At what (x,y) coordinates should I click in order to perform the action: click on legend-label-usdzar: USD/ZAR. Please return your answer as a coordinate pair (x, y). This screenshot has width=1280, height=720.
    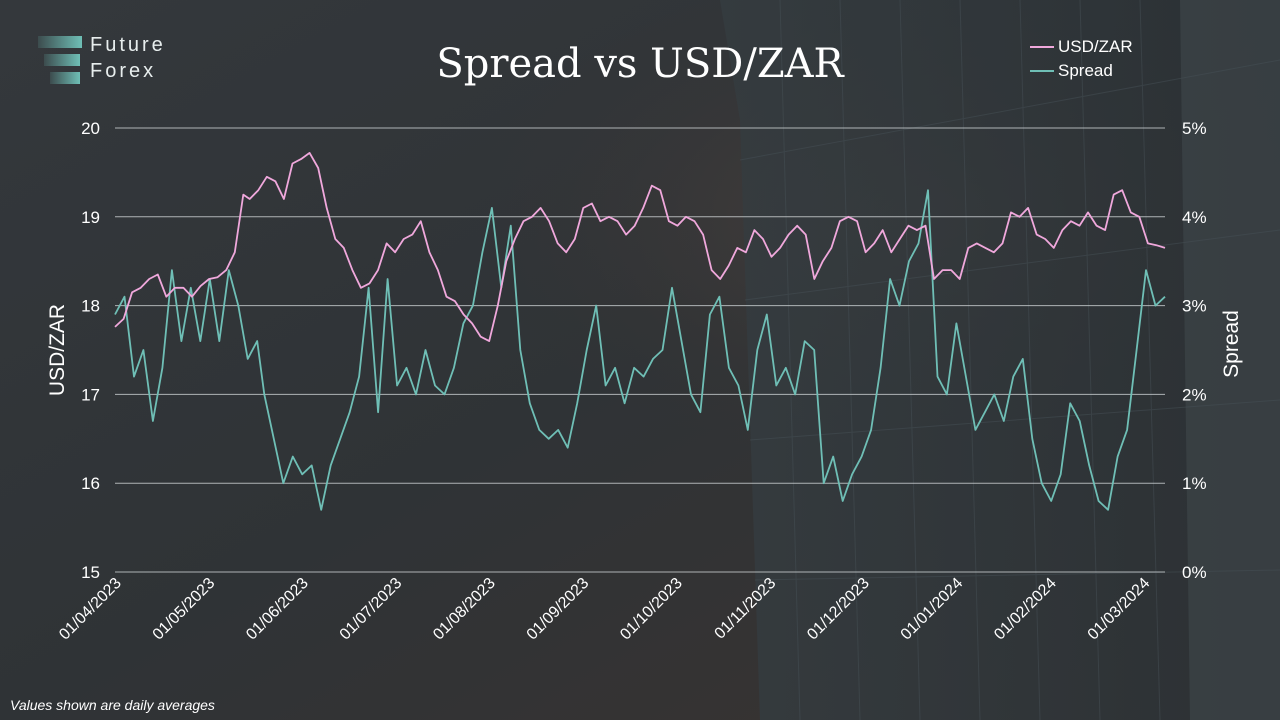
    Looking at the image, I should click on (1095, 46).